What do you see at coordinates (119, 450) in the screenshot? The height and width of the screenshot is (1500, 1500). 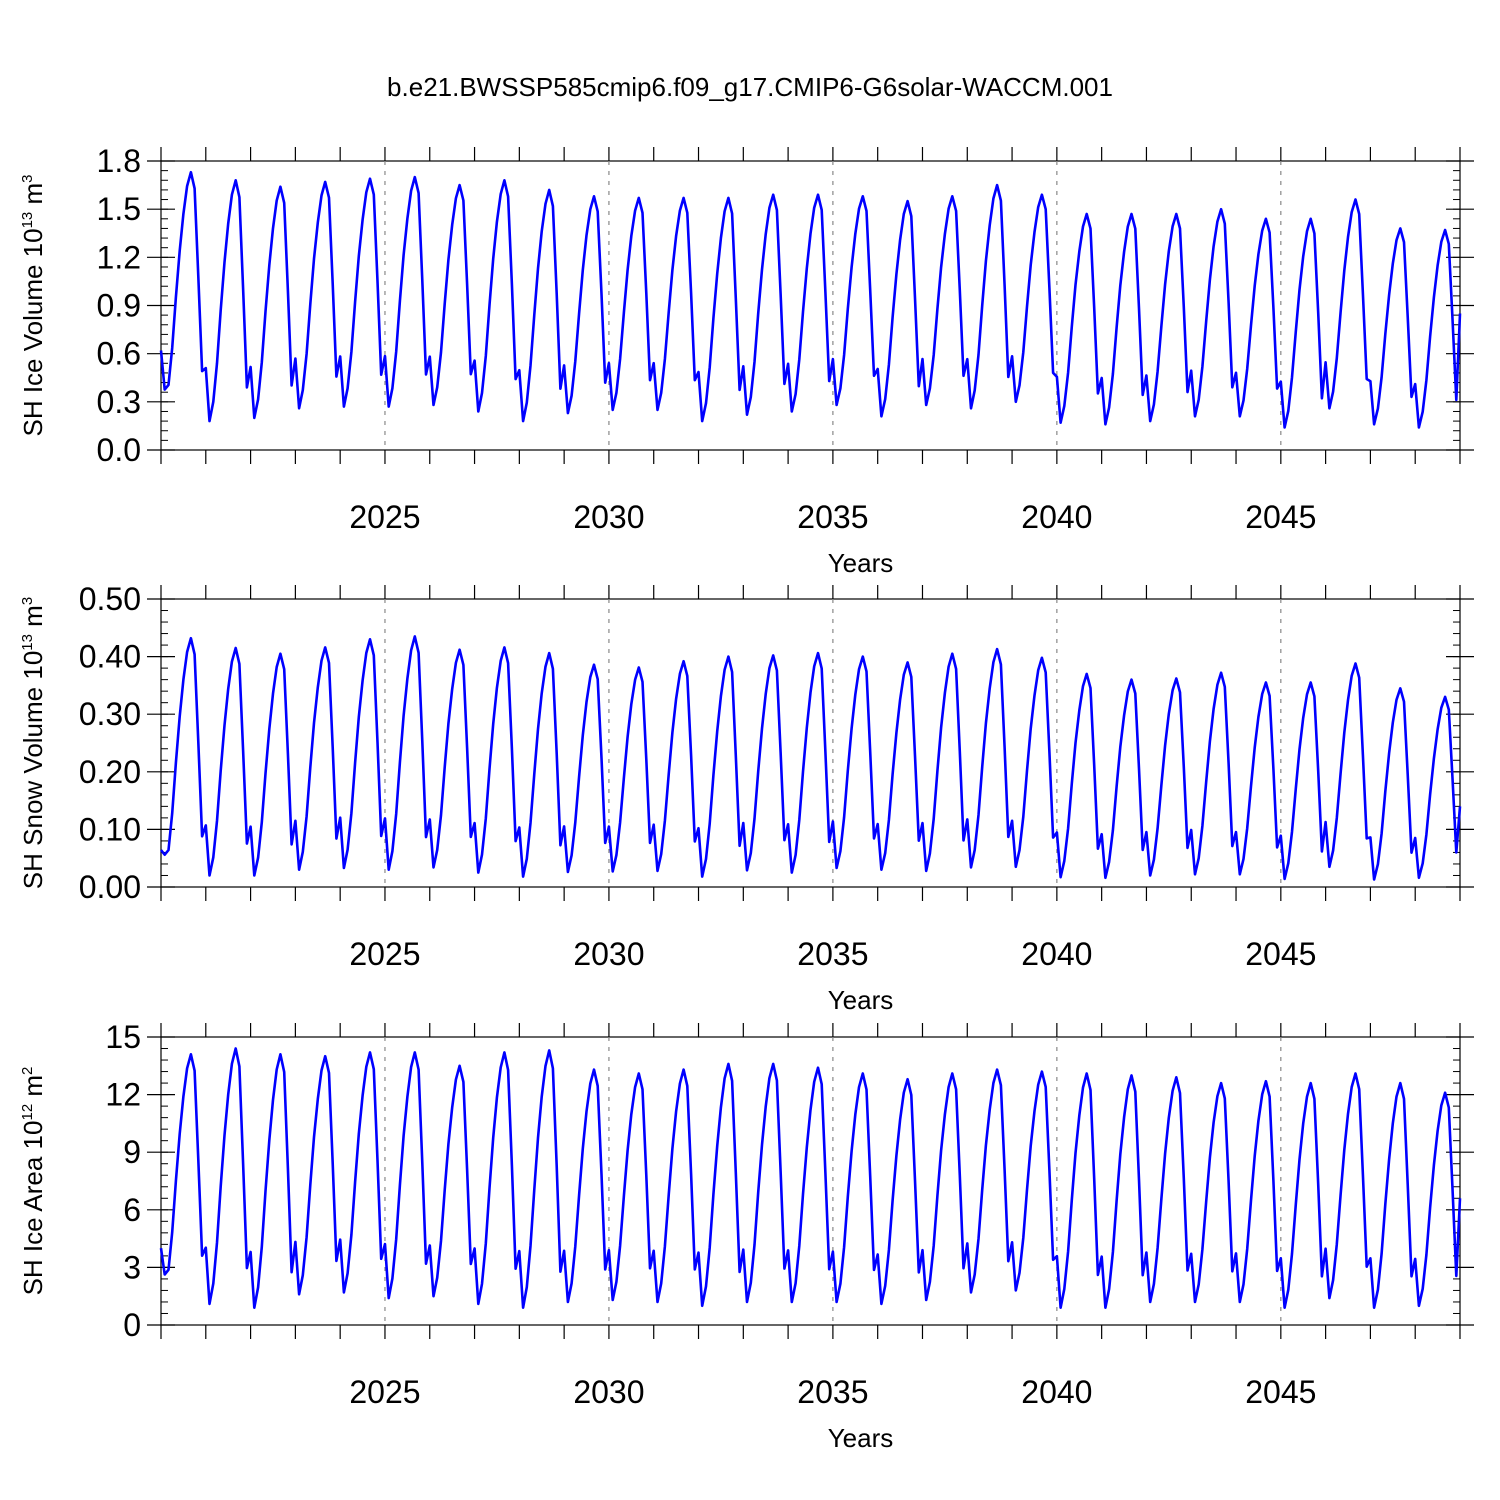 I see `y-tick-label: 0.0` at bounding box center [119, 450].